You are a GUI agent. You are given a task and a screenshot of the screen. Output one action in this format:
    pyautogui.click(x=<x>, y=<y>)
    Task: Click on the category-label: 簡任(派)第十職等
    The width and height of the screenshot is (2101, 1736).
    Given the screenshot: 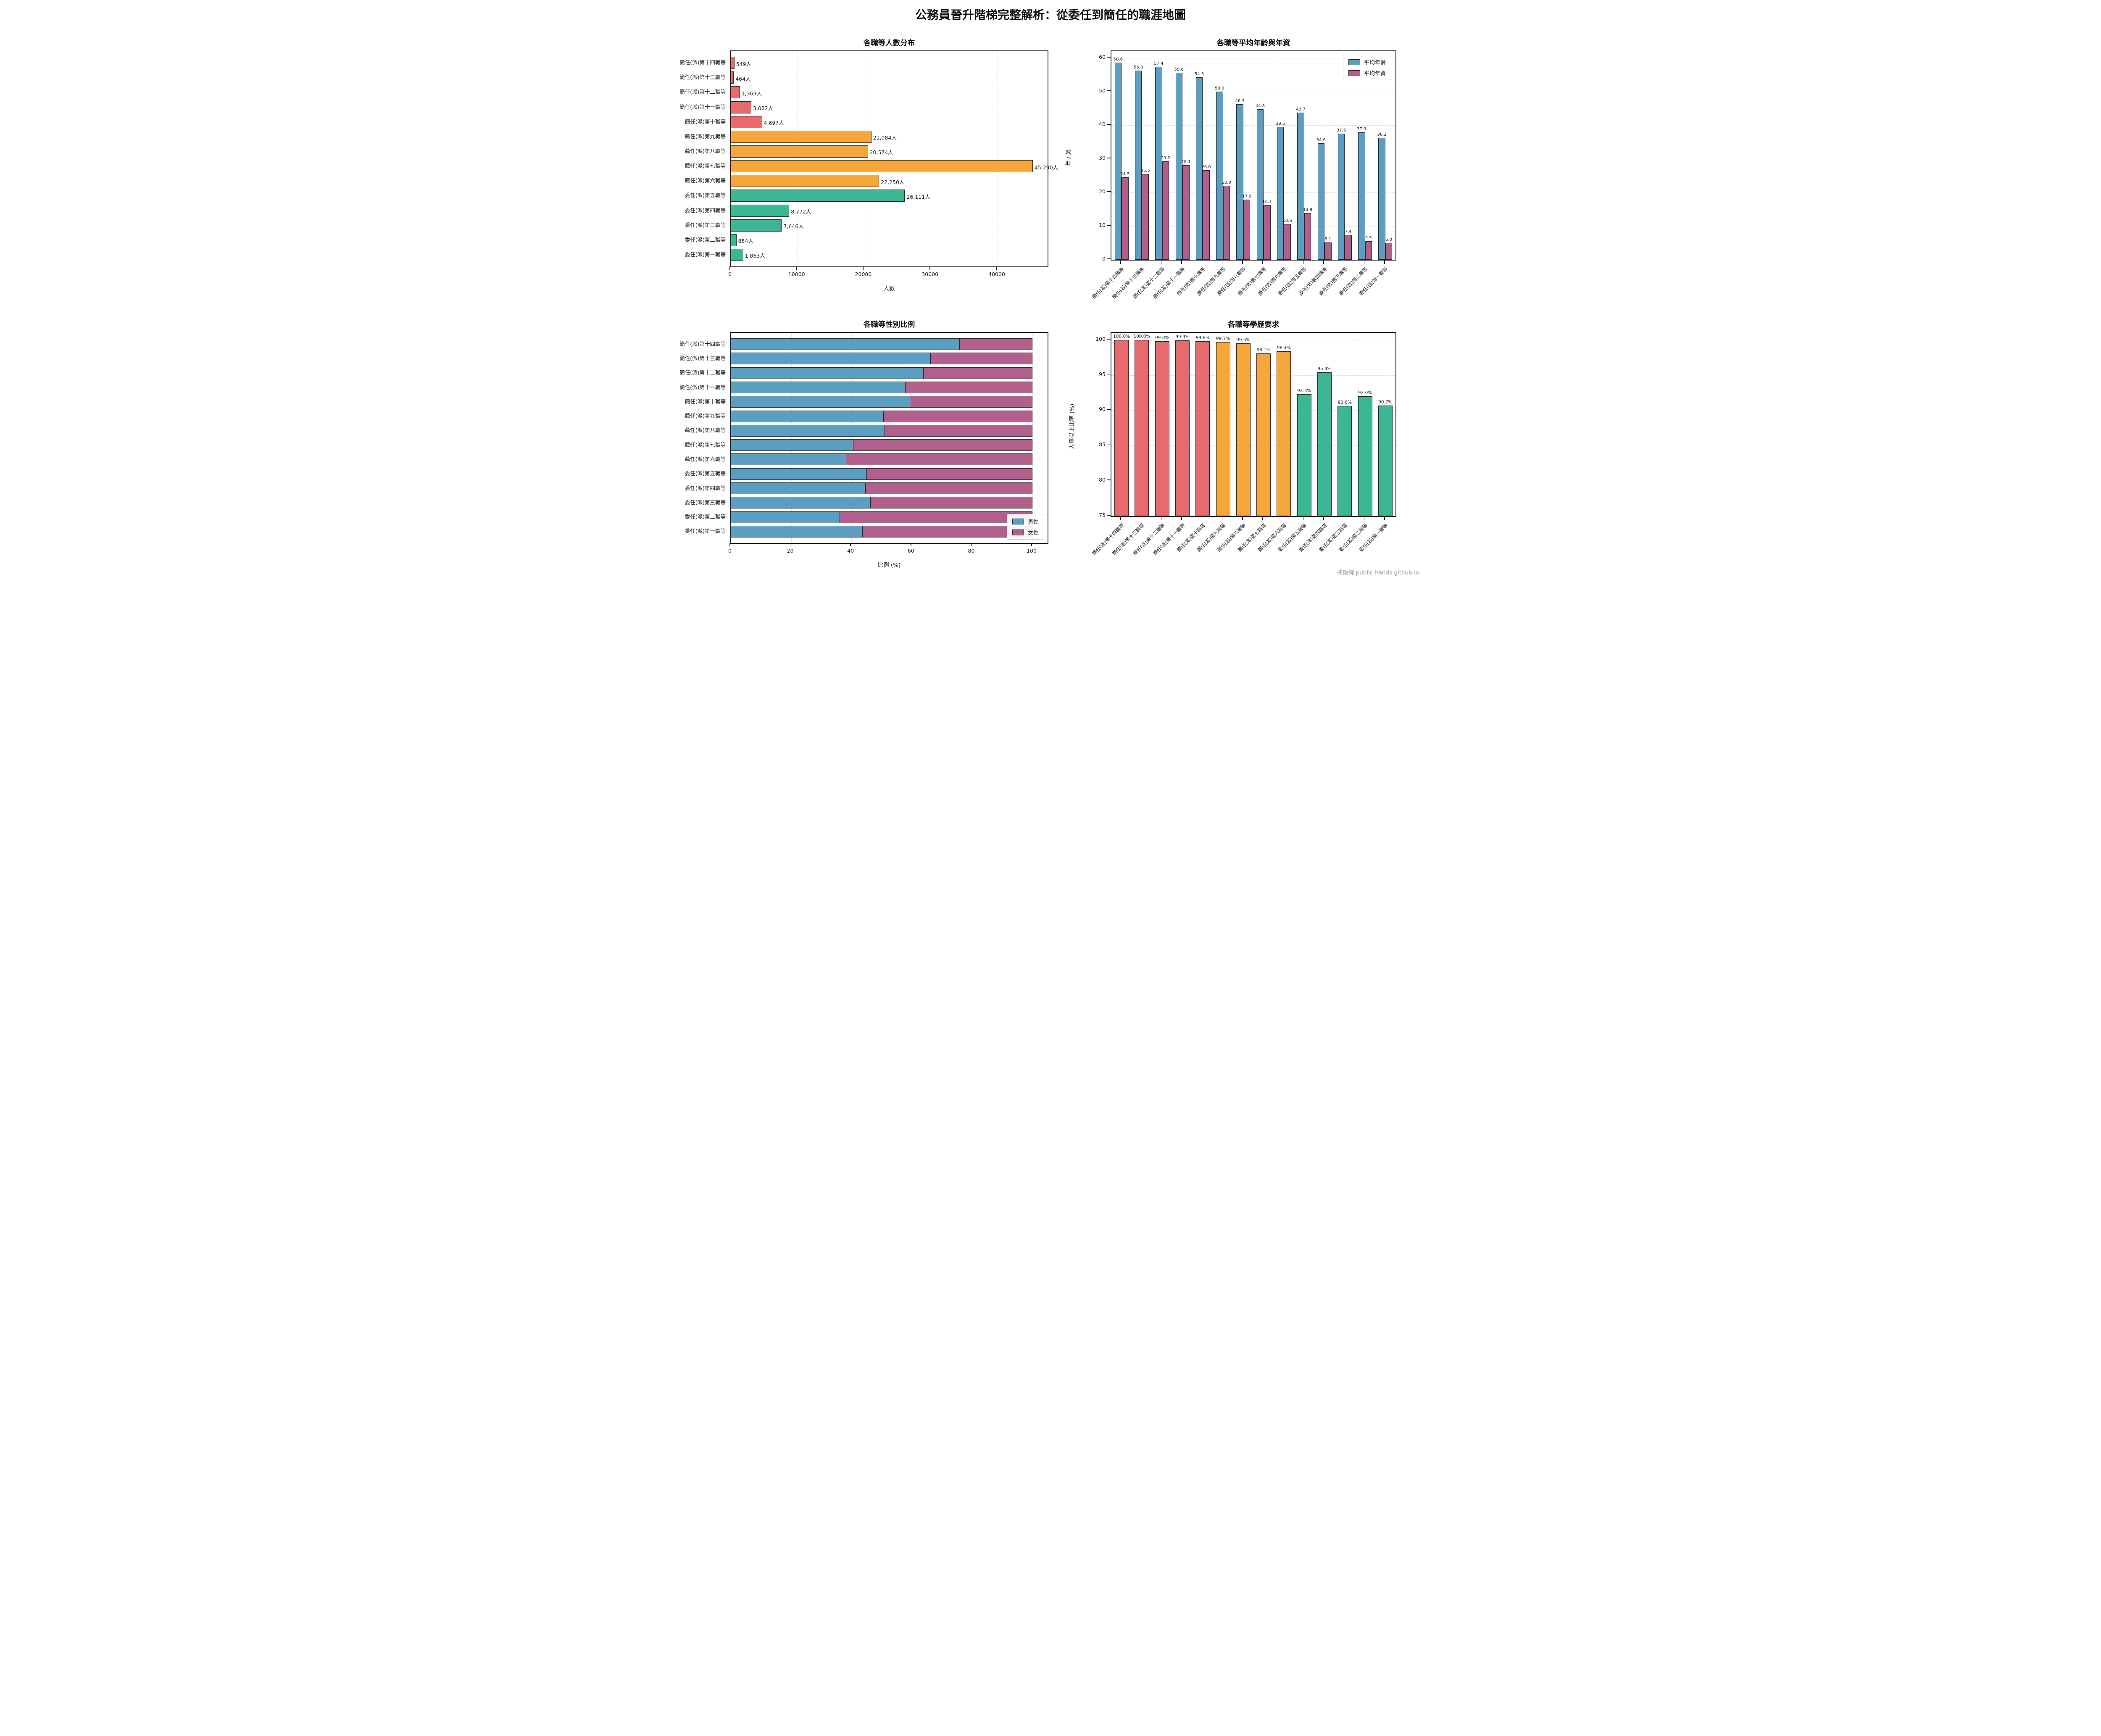 What is the action you would take?
    pyautogui.click(x=705, y=121)
    